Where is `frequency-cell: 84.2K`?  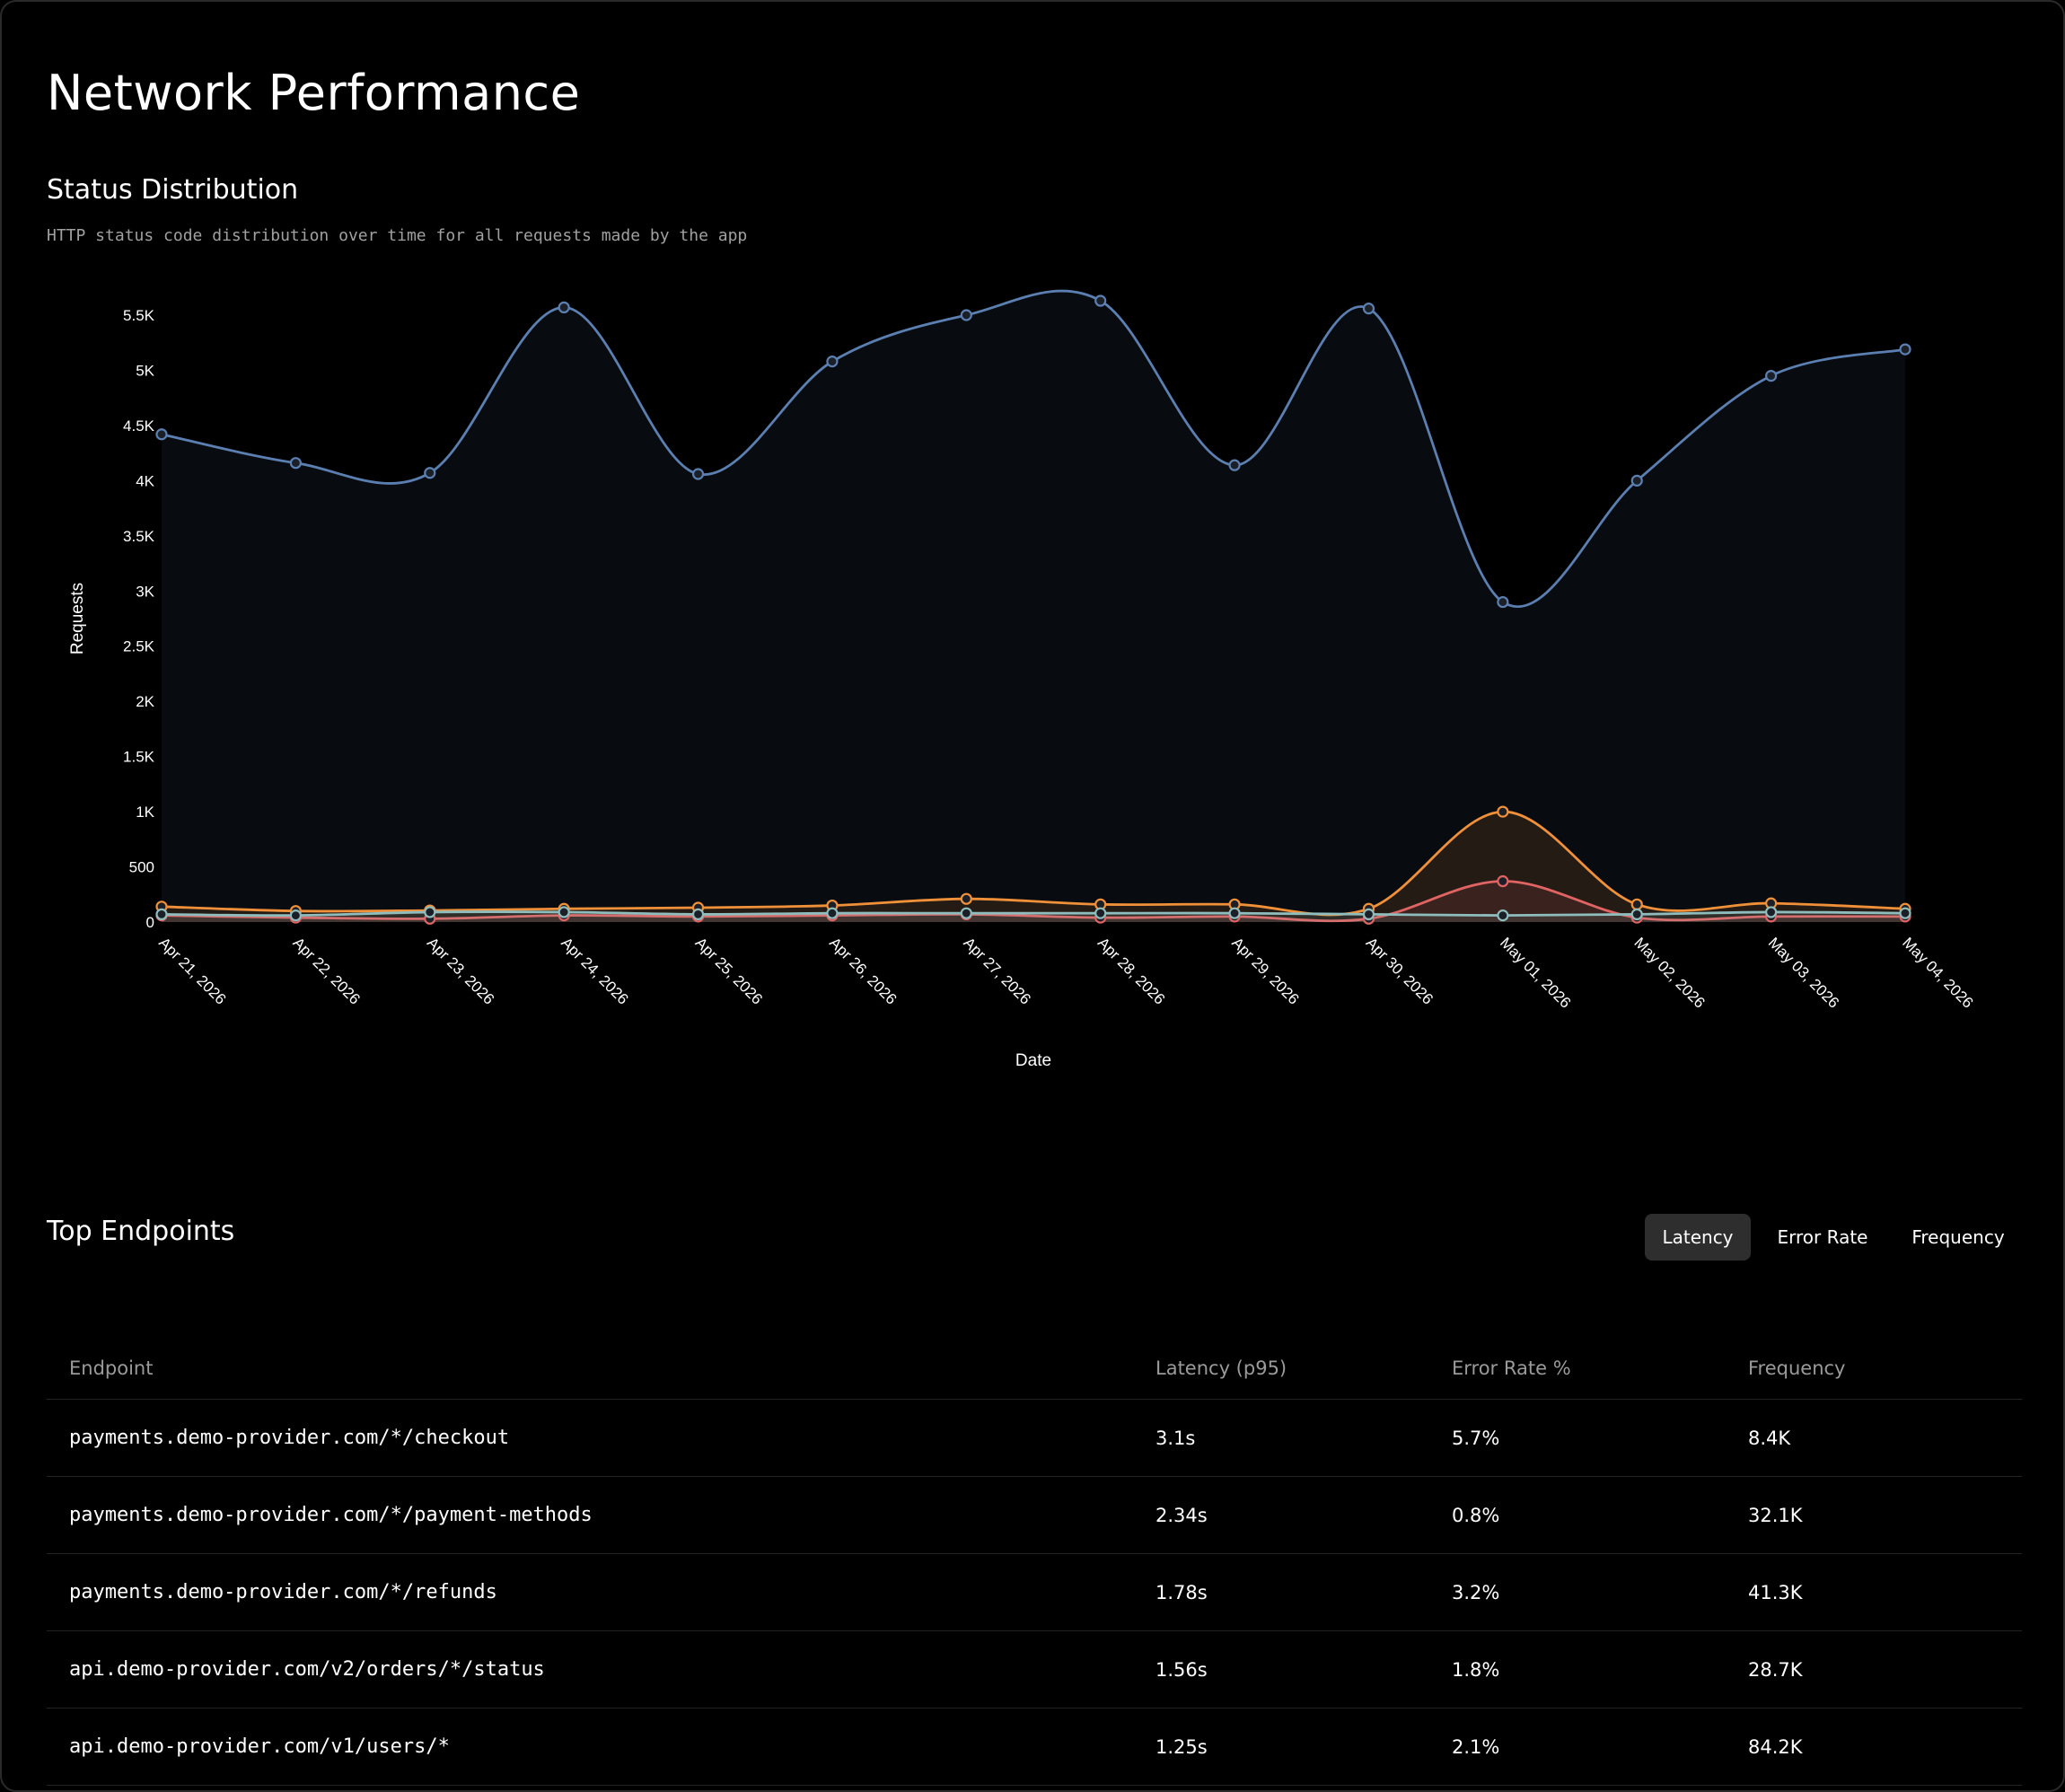
frequency-cell: 84.2K is located at coordinates (1776, 1747).